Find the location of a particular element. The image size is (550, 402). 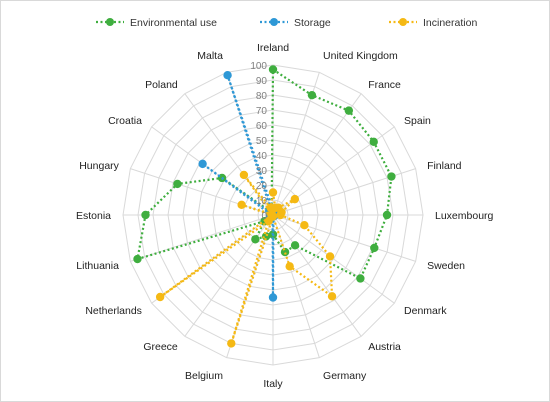

legend: Environmental use Storage Incineration is located at coordinates (286, 23).